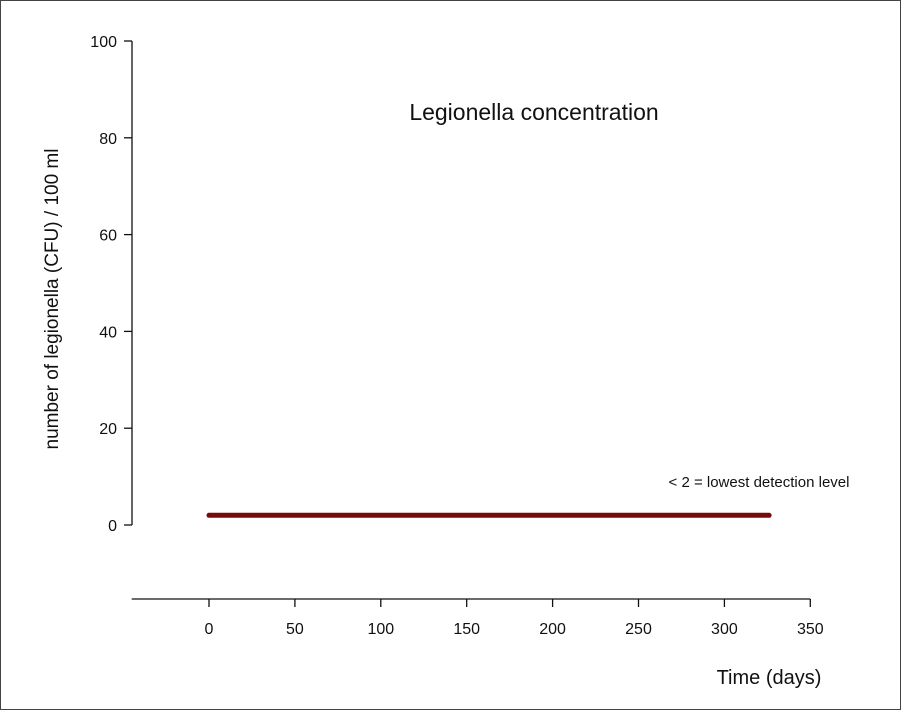 Image resolution: width=901 pixels, height=714 pixels. Describe the element at coordinates (52, 299) in the screenshot. I see `y-axis-label: number of legionella (CFU) / 100 ml` at that location.